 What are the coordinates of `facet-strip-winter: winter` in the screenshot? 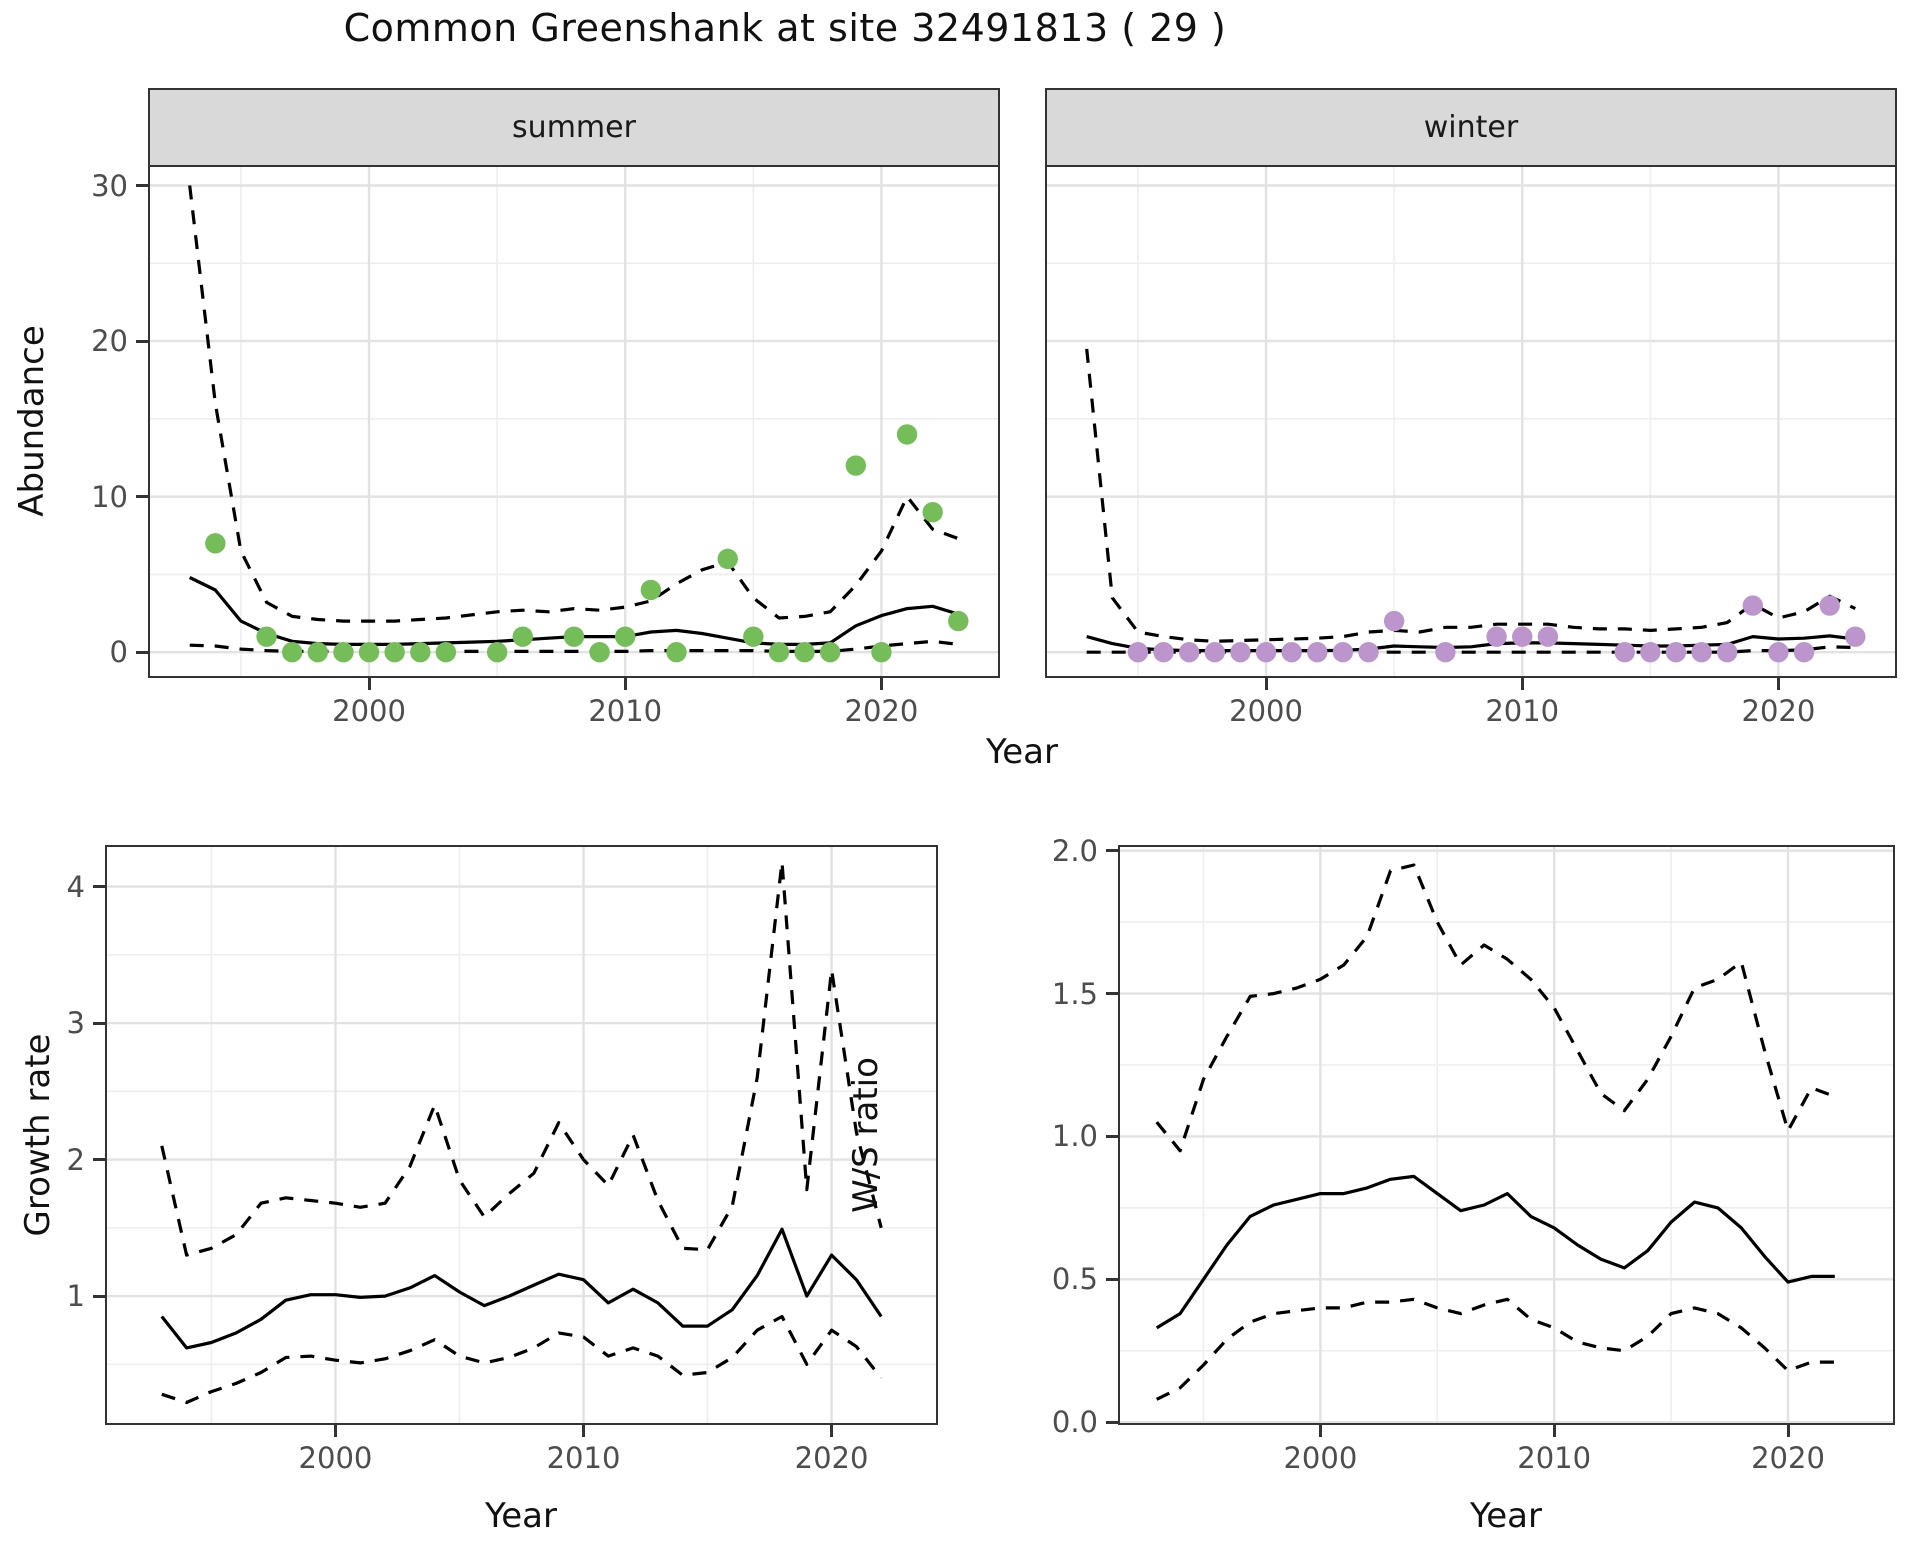 It's located at (1471, 127).